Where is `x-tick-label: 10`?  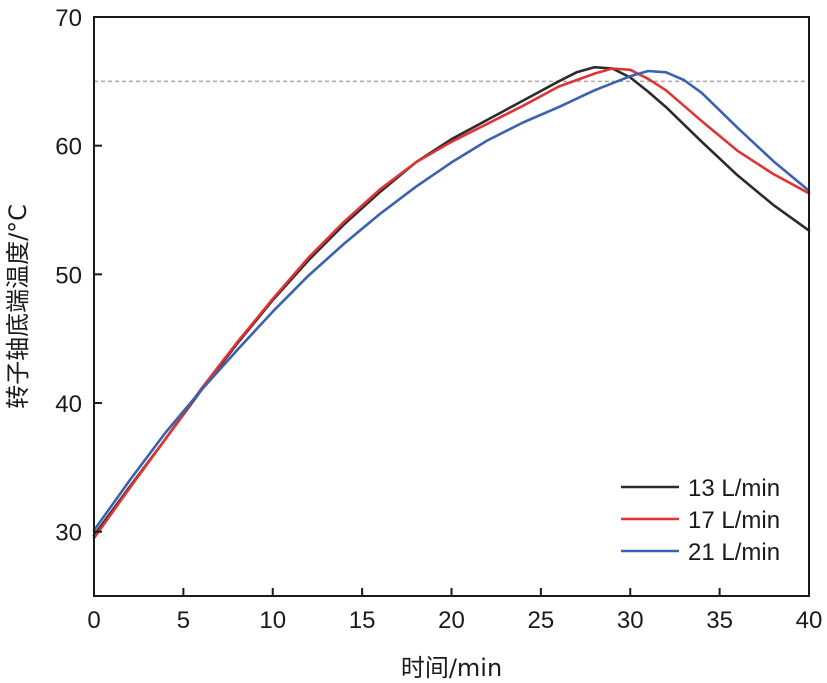
x-tick-label: 10 is located at coordinates (272, 620).